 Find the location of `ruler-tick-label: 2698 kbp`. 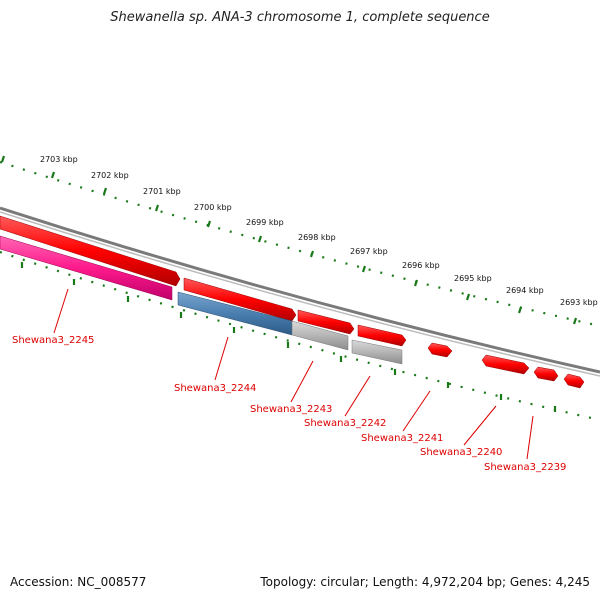

ruler-tick-label: 2698 kbp is located at coordinates (317, 237).